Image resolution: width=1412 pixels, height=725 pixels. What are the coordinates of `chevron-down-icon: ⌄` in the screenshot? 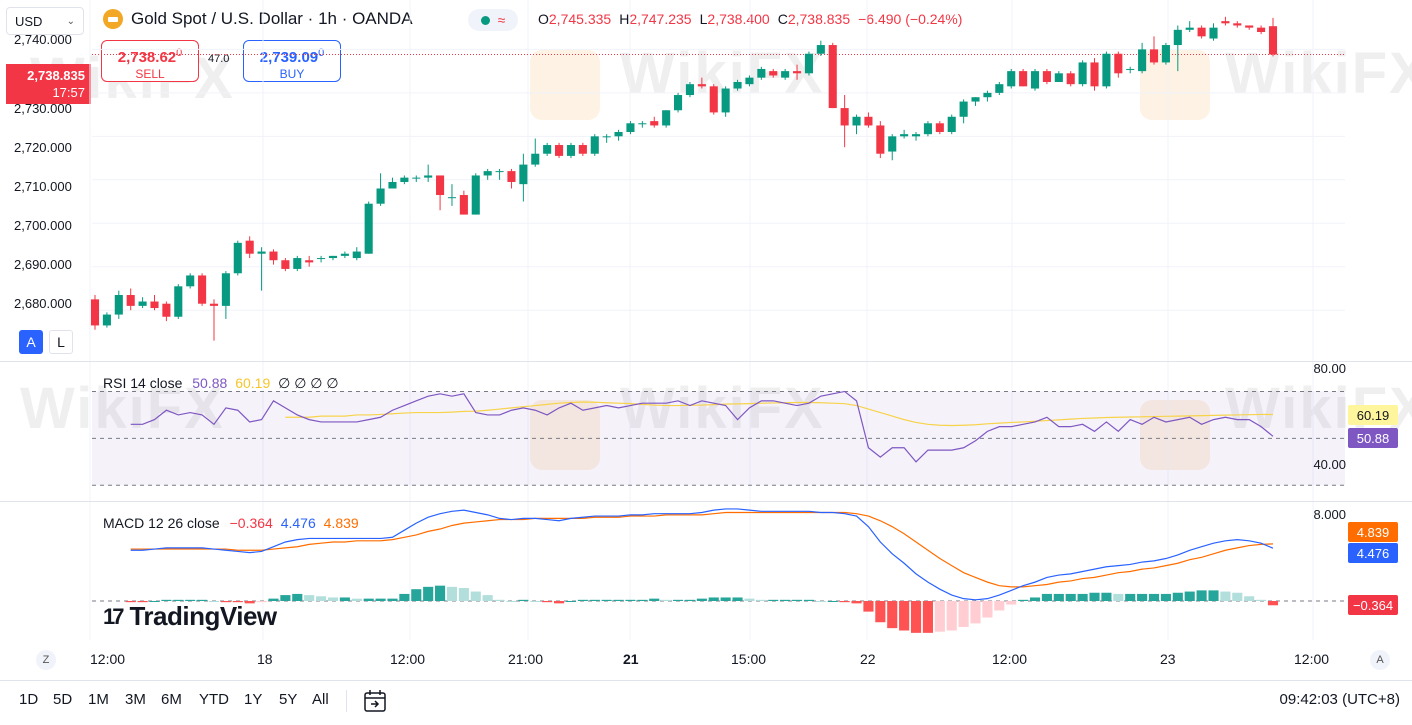 It's located at (70, 21).